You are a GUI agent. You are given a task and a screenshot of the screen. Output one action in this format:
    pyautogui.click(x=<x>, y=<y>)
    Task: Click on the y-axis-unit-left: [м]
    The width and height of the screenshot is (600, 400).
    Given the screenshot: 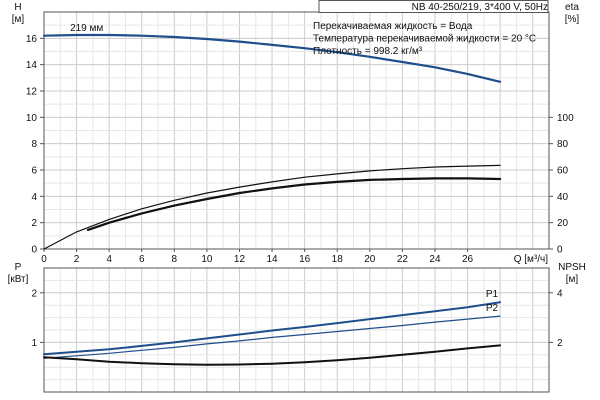 What is the action you would take?
    pyautogui.click(x=18, y=19)
    